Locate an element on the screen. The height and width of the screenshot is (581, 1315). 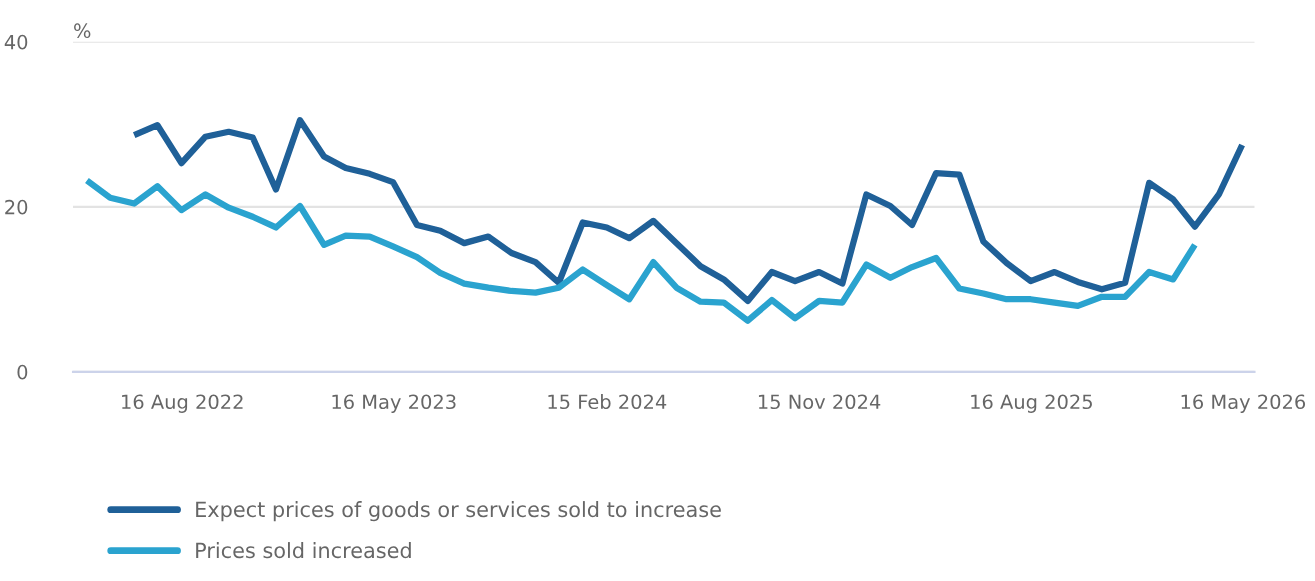
y-axis-title: % is located at coordinates (82, 31).